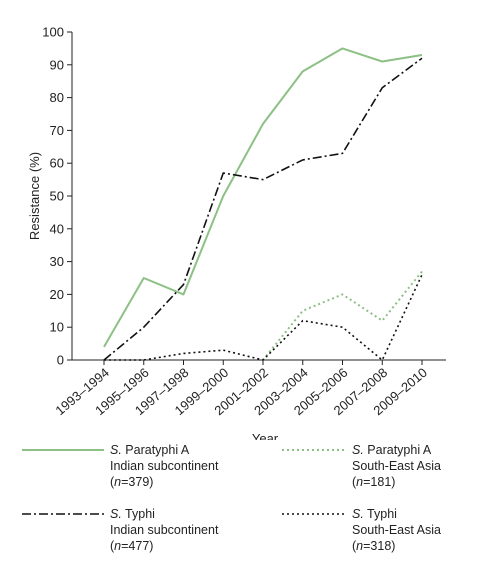 This screenshot has width=500, height=580. I want to click on legend-region-paratyphi-sea: South-East Asia, so click(396, 466).